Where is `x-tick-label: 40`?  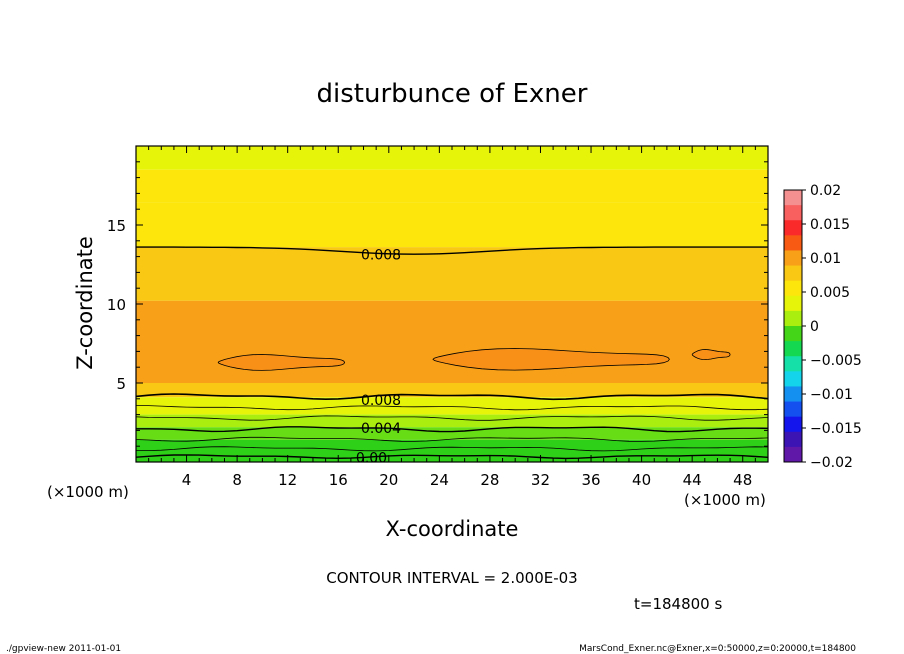
x-tick-label: 40 is located at coordinates (641, 480).